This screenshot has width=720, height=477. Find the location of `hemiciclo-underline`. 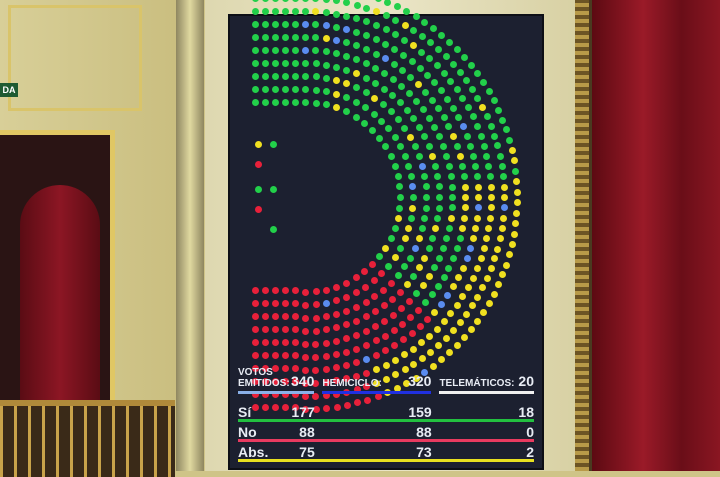

hemiciclo-underline is located at coordinates (377, 392).